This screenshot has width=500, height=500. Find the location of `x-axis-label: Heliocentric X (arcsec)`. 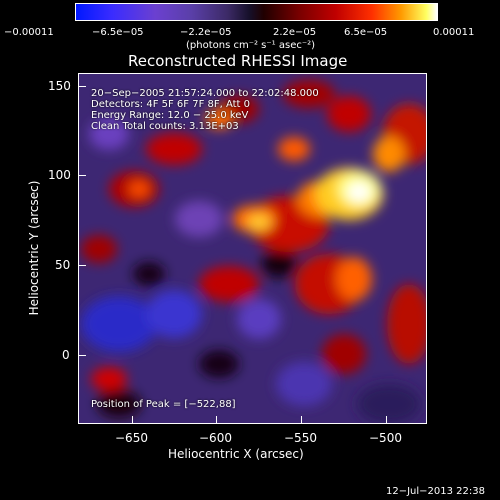

x-axis-label: Heliocentric X (arcsec) is located at coordinates (236, 454).